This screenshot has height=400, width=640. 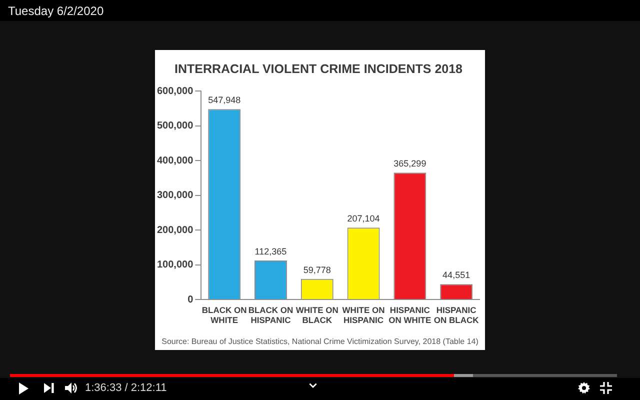 What do you see at coordinates (317, 269) in the screenshot?
I see `data-label: 59,778` at bounding box center [317, 269].